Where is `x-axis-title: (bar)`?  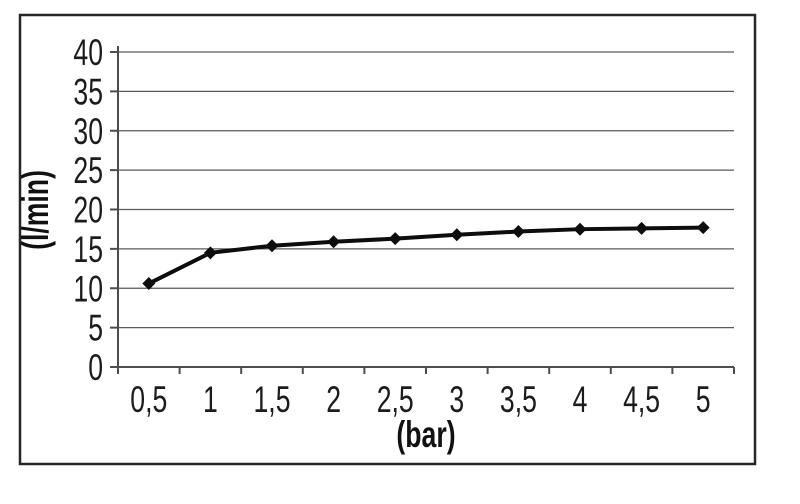 x-axis-title: (bar) is located at coordinates (425, 434).